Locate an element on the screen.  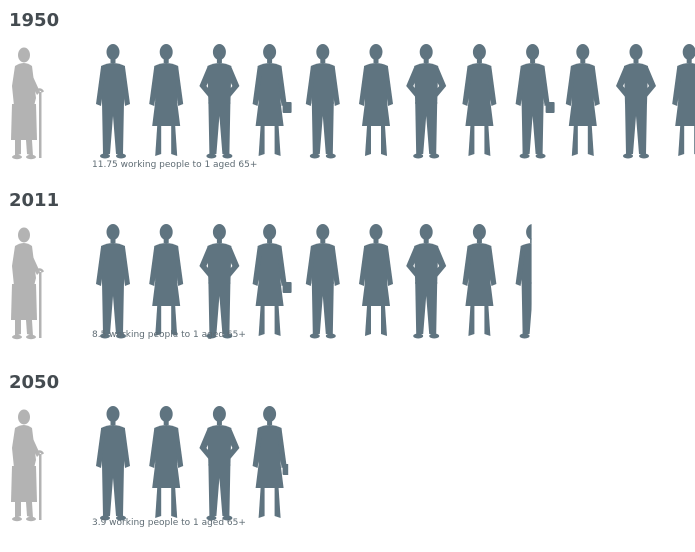
year-label: 2050 is located at coordinates (34, 382).